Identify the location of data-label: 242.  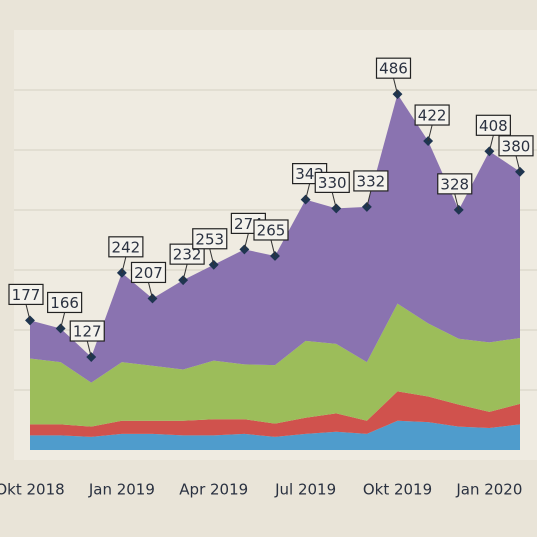
(126, 247).